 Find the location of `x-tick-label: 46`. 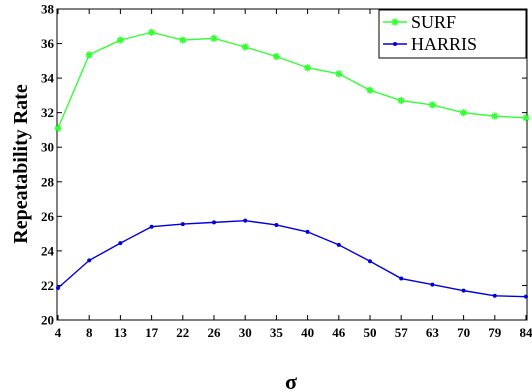

x-tick-label: 46 is located at coordinates (339, 332).